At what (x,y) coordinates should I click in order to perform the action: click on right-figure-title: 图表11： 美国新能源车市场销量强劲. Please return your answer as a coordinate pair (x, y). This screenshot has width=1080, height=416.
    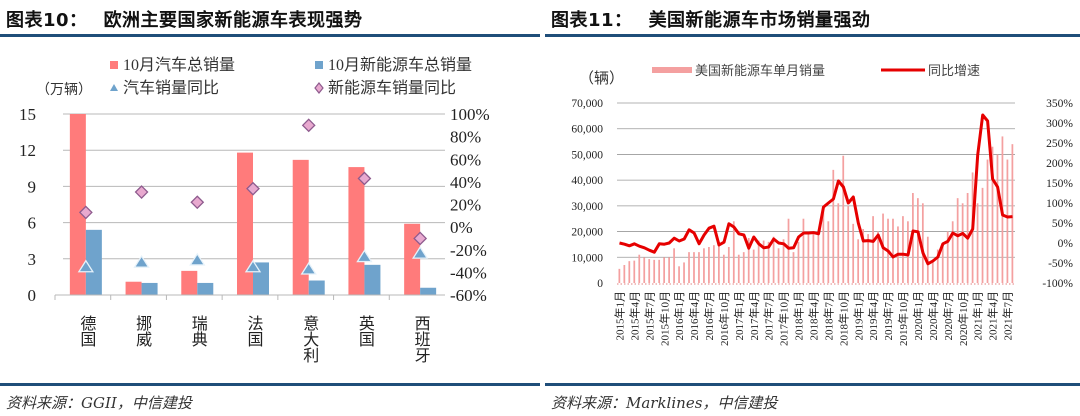
    Looking at the image, I should click on (711, 19).